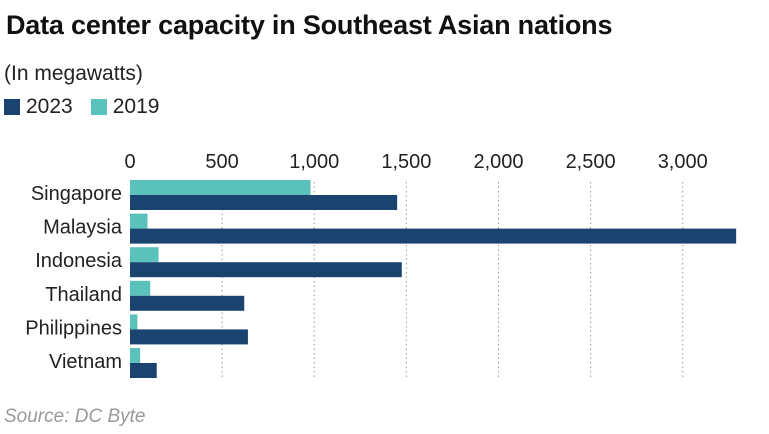 The width and height of the screenshot is (769, 434). I want to click on source-note: Source: DC Byte, so click(75, 416).